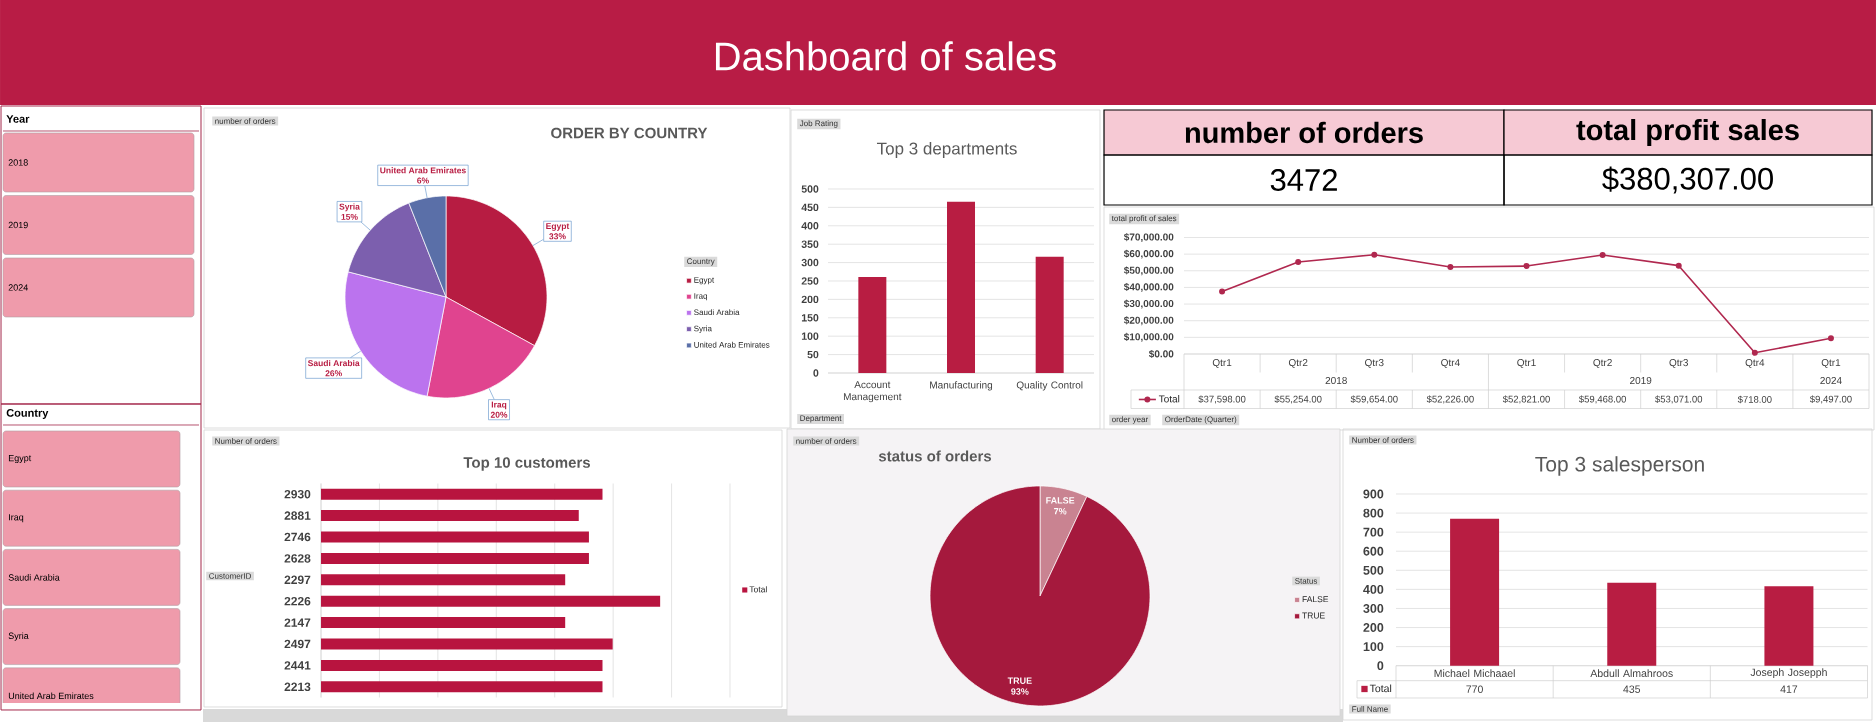 This screenshot has height=722, width=1876. What do you see at coordinates (810, 244) in the screenshot?
I see `y-tick-label: 350` at bounding box center [810, 244].